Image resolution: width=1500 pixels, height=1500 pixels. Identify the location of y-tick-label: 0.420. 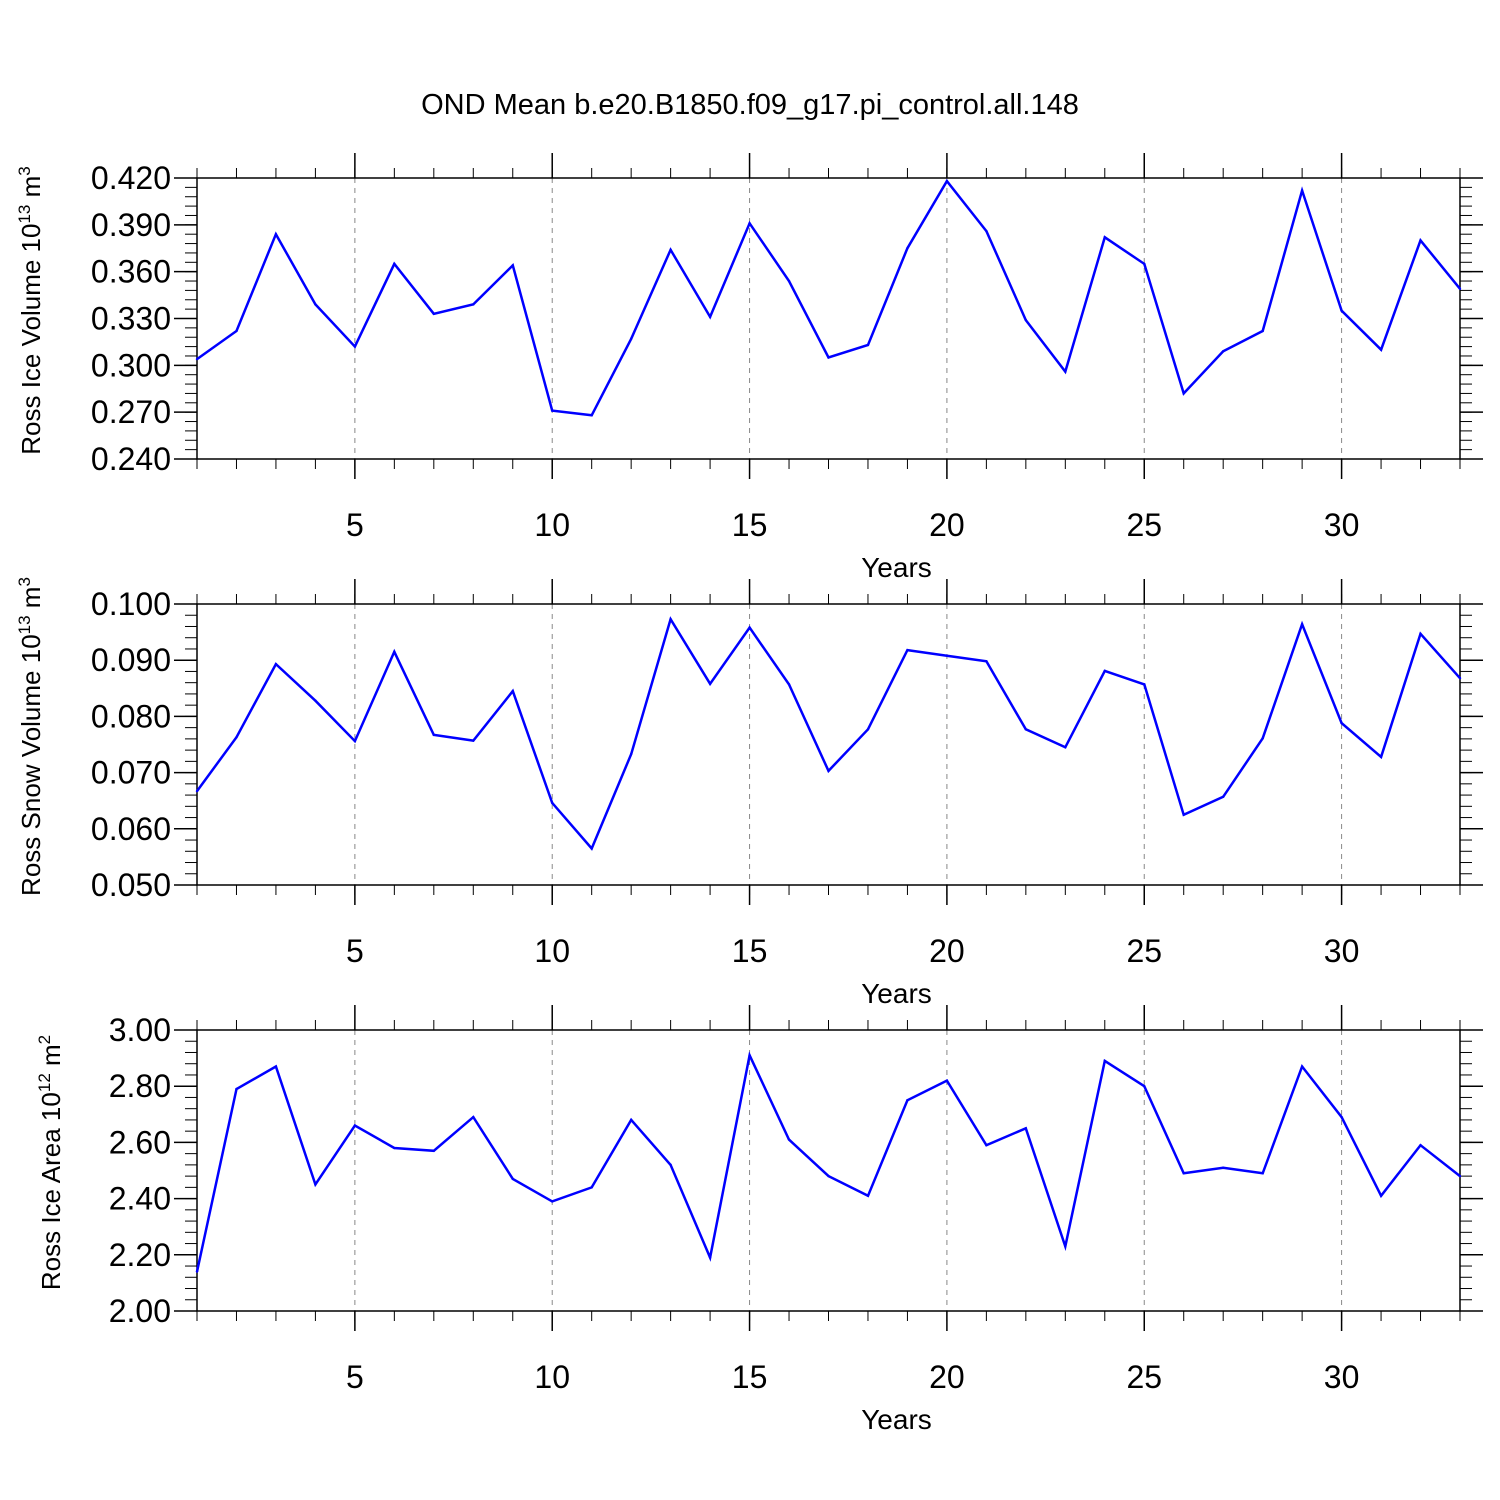
(131, 178).